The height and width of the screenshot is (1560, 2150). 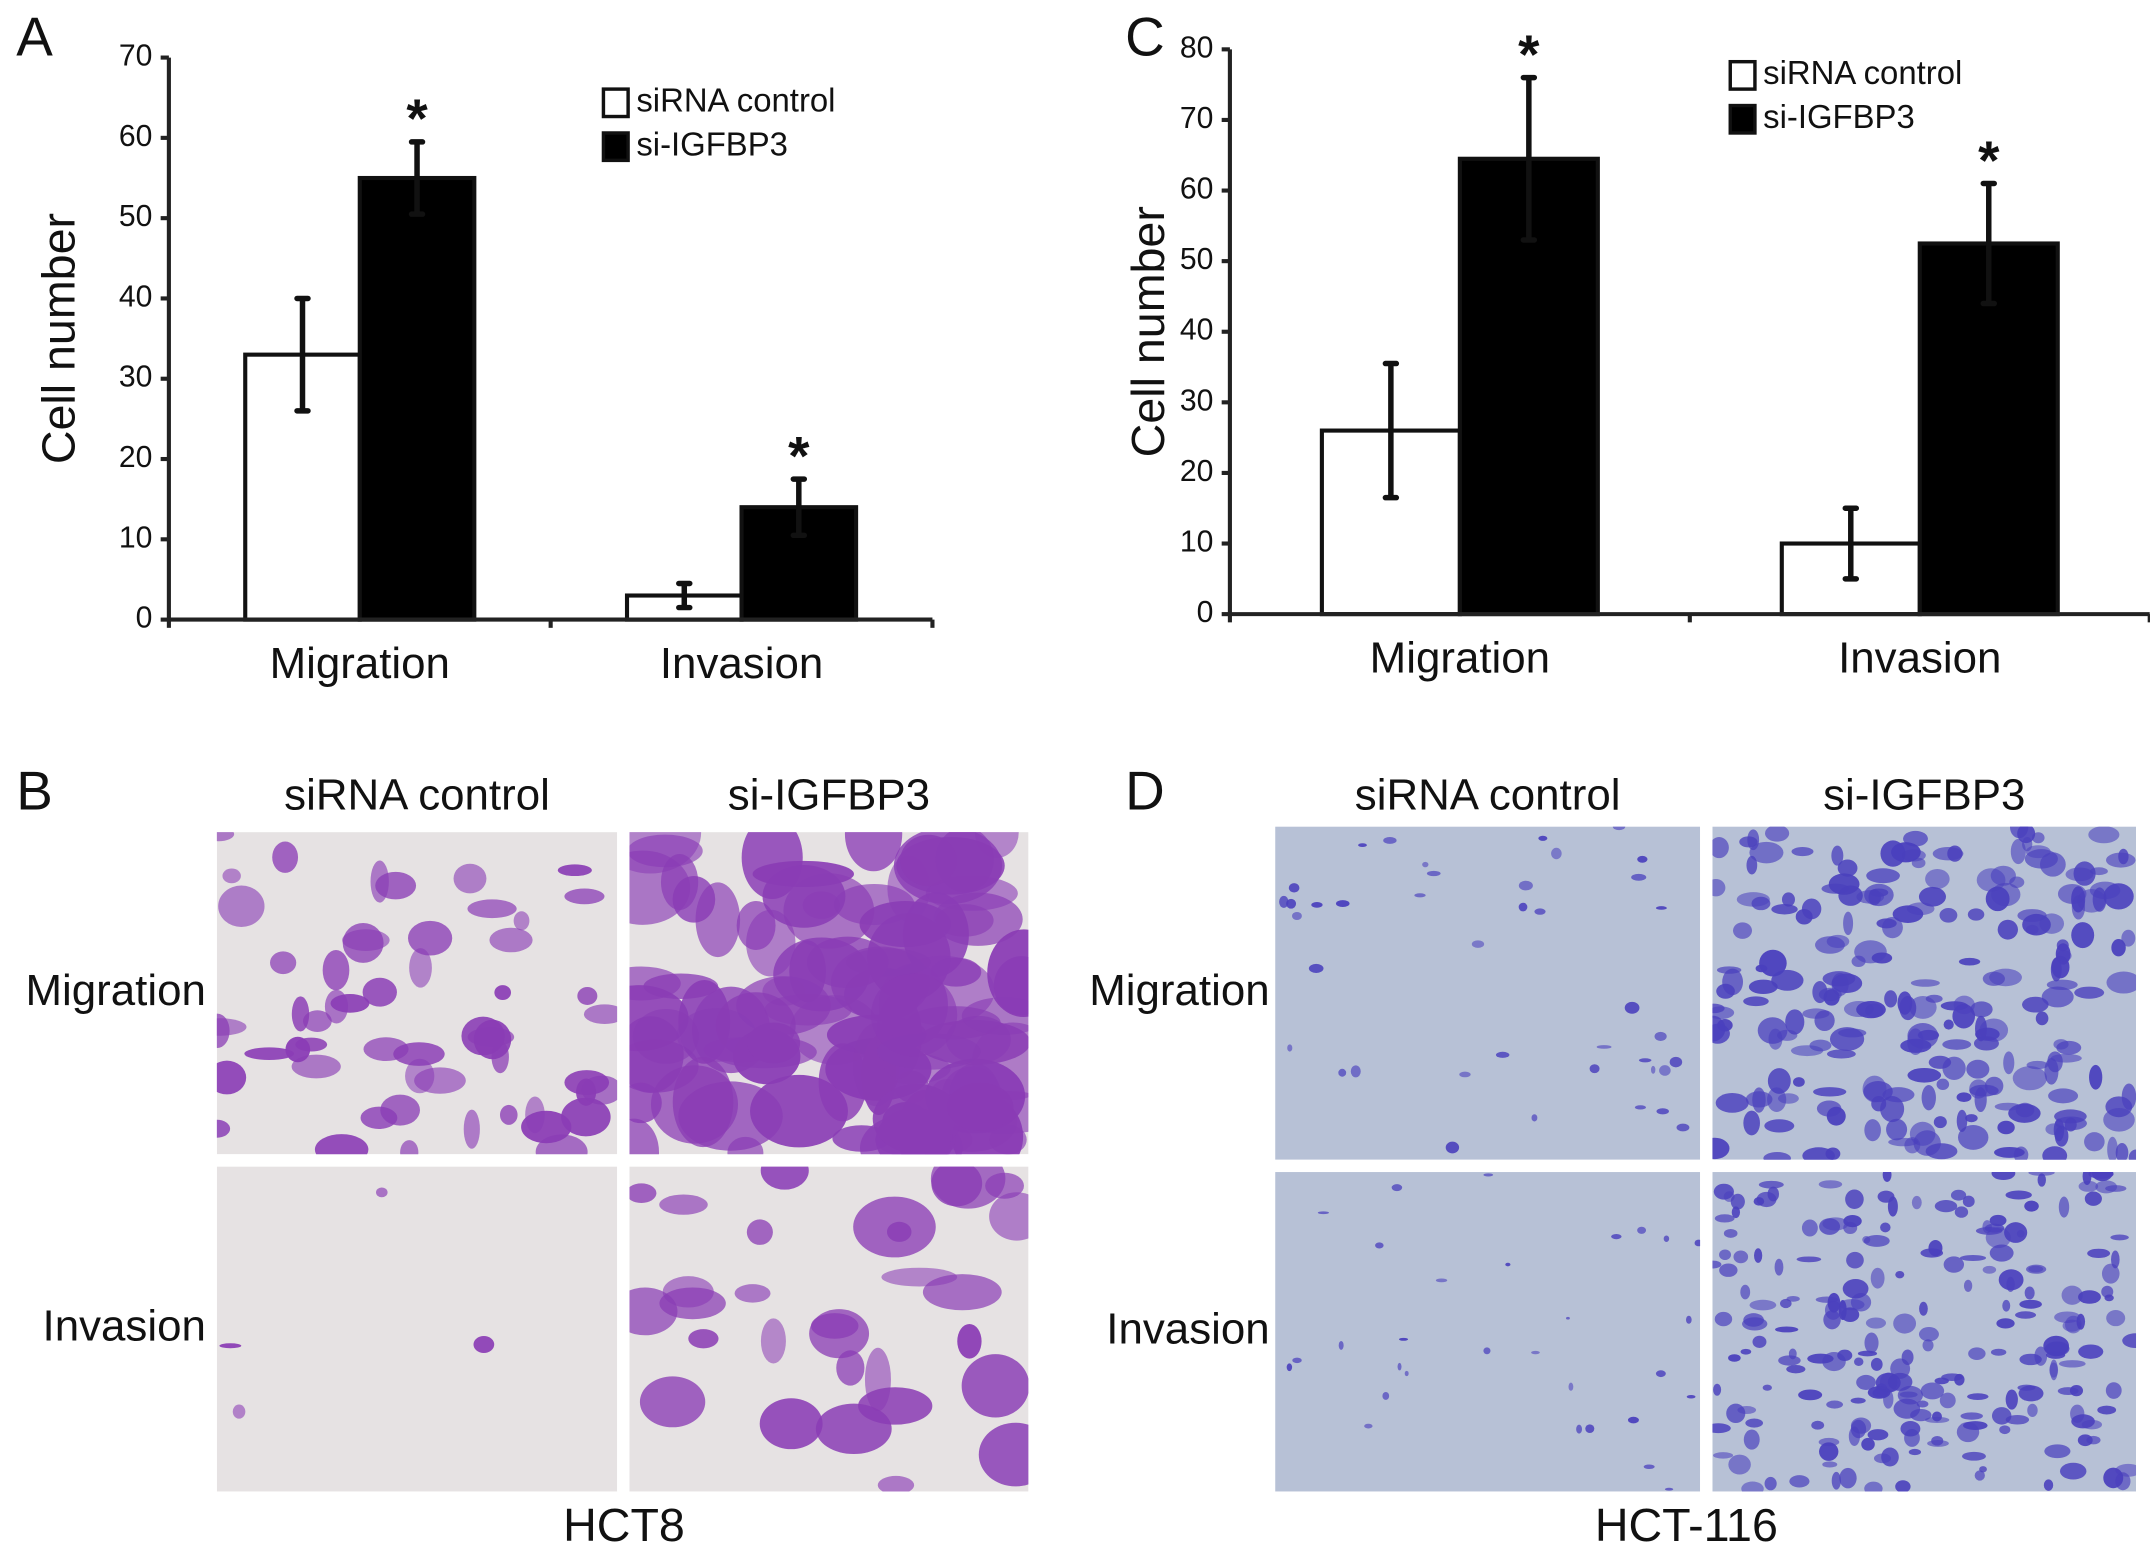 I want to click on micrograph-background, so click(x=1488, y=1332).